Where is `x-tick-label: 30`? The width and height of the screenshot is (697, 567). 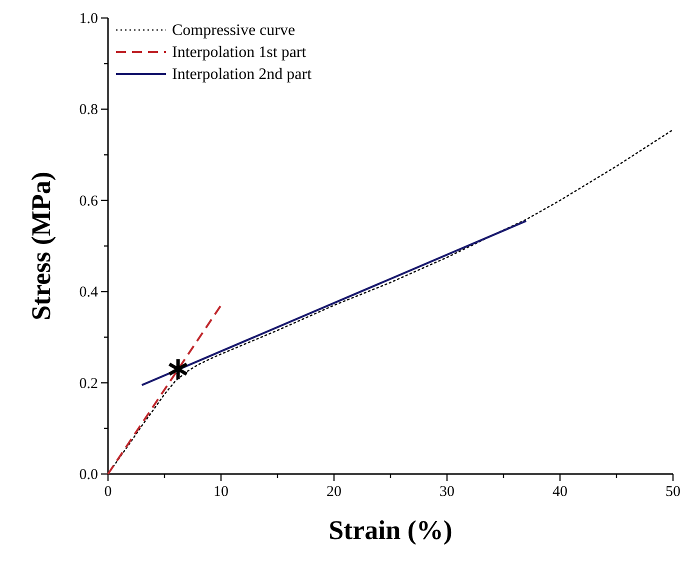
x-tick-label: 30 is located at coordinates (447, 492).